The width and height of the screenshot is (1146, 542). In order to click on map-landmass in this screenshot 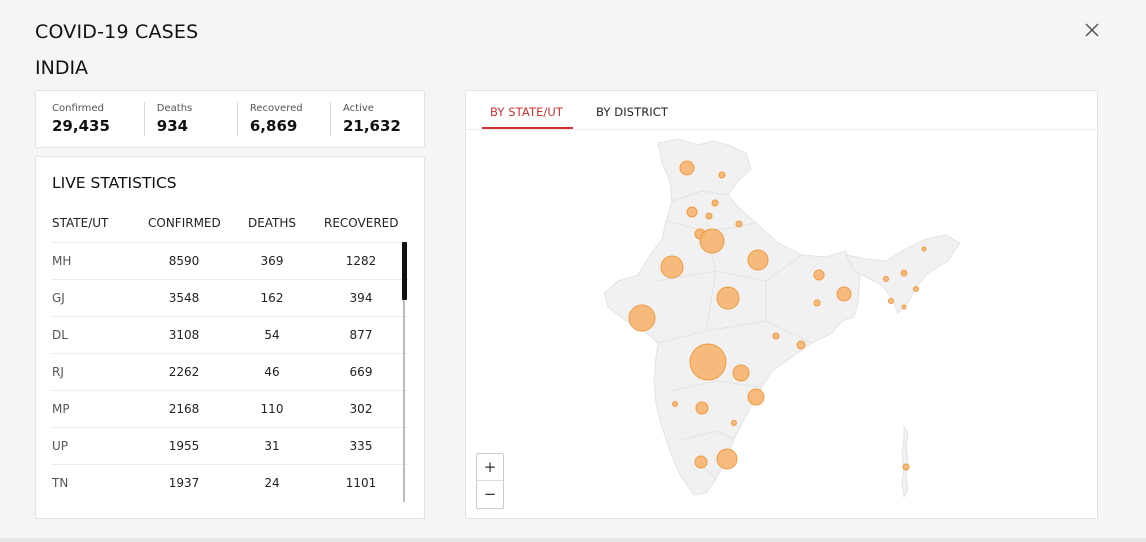, I will do `click(732, 317)`.